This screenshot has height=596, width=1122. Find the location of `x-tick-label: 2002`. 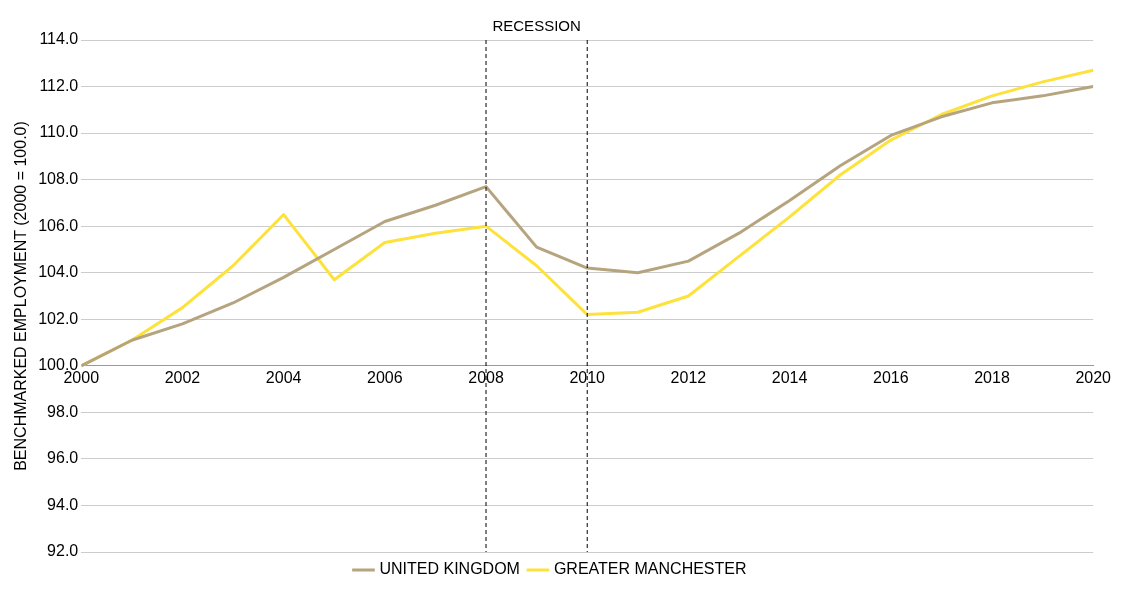

x-tick-label: 2002 is located at coordinates (182, 377).